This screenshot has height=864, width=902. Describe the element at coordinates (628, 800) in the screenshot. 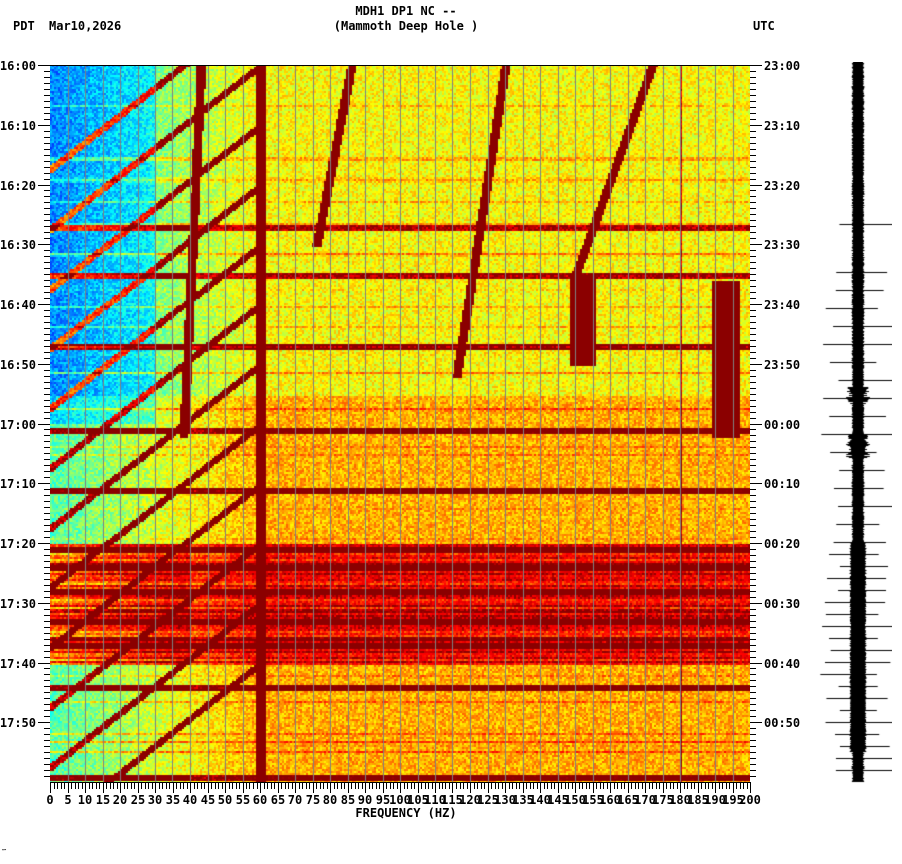

I see `x-tick-label: 165` at that location.